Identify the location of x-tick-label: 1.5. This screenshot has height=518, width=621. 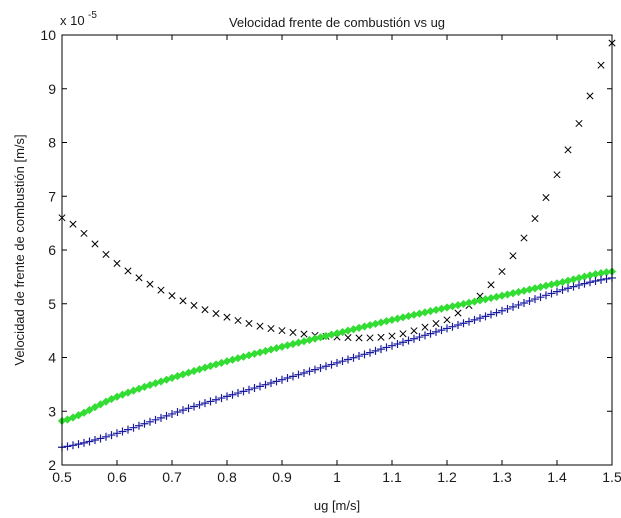
(611, 477).